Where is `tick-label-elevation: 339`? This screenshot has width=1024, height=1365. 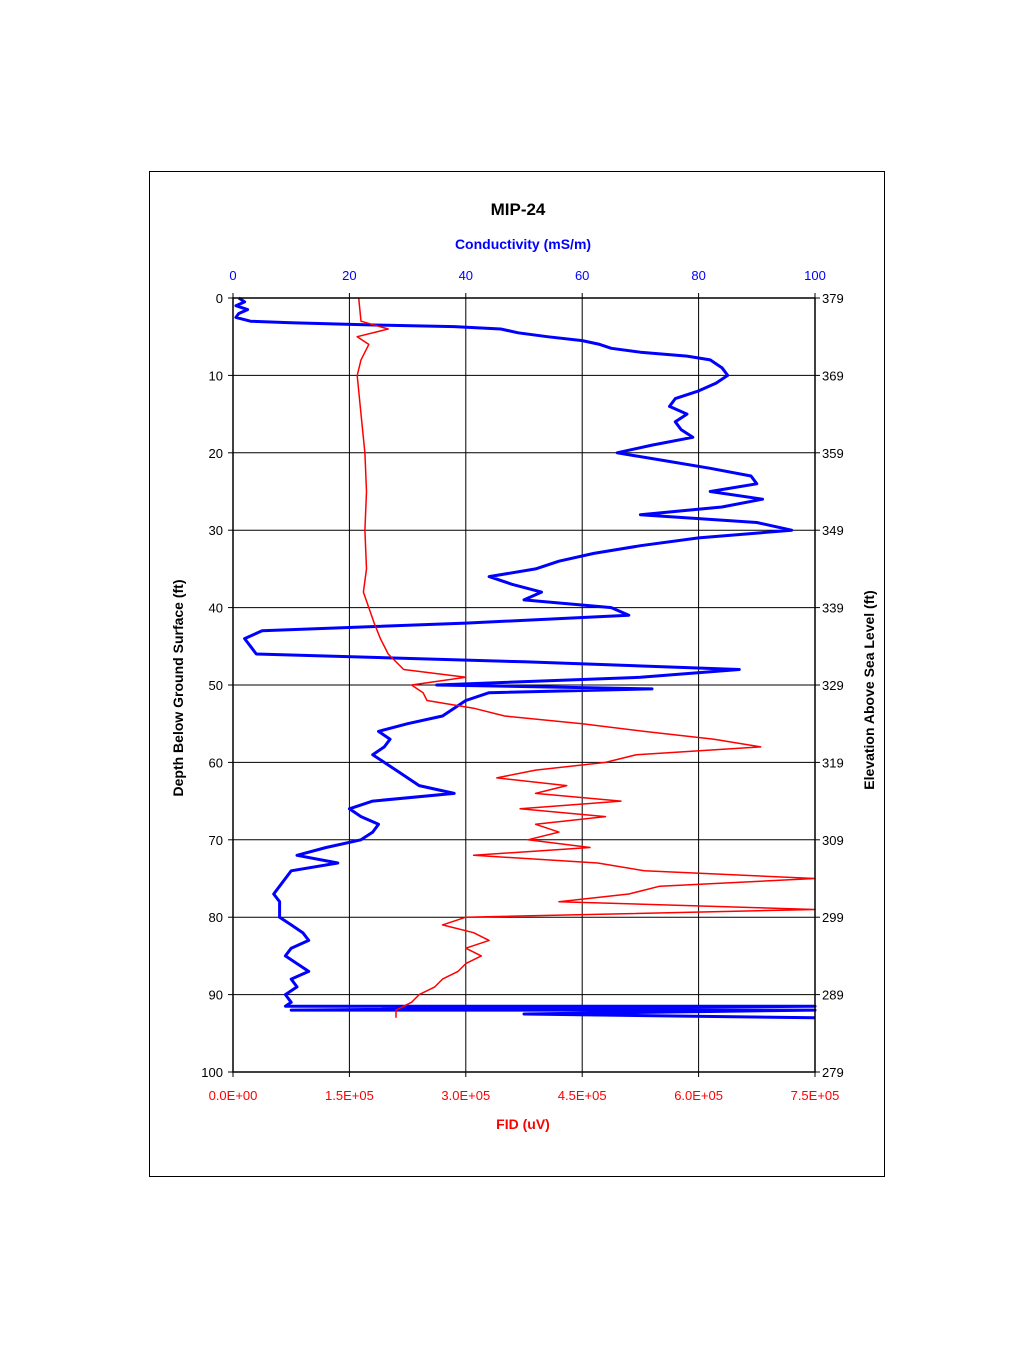
tick-label-elevation: 339 is located at coordinates (833, 608).